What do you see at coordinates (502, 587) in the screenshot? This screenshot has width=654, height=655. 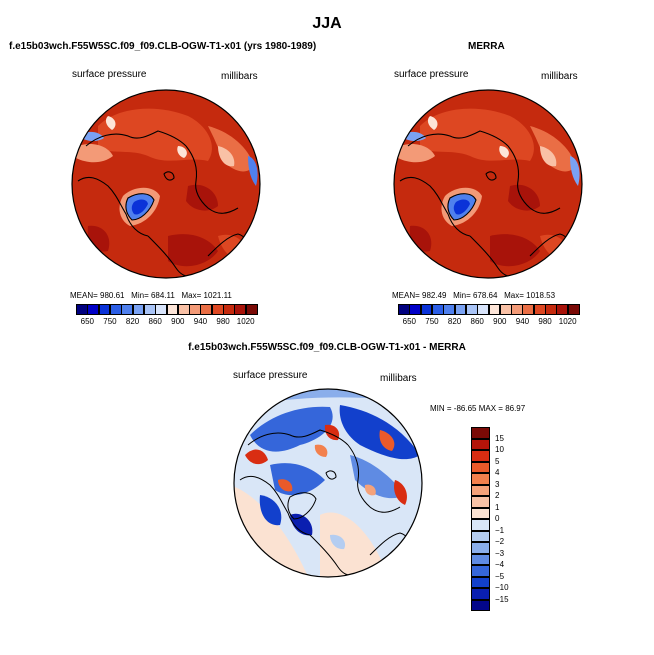 I see `colorbar-difference-tick-label: −10` at bounding box center [502, 587].